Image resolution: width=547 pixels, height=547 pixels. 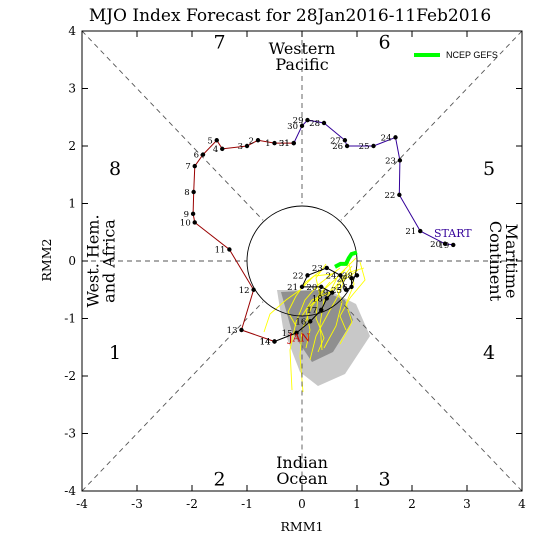 What do you see at coordinates (251, 141) in the screenshot?
I see `day-label: 2` at bounding box center [251, 141].